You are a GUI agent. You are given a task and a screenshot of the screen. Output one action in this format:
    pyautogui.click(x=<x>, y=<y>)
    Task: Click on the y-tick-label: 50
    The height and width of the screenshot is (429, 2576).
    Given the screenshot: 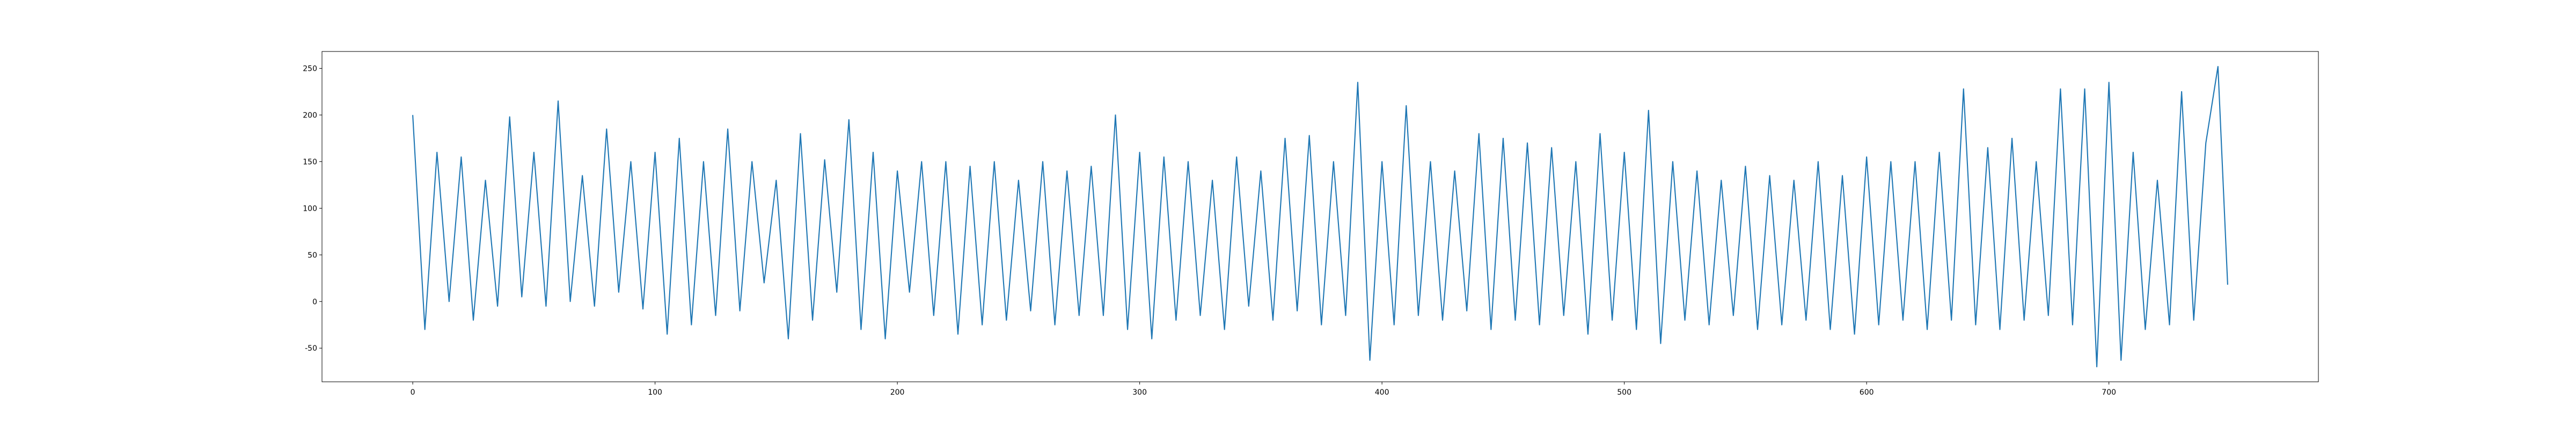 What is the action you would take?
    pyautogui.click(x=312, y=255)
    